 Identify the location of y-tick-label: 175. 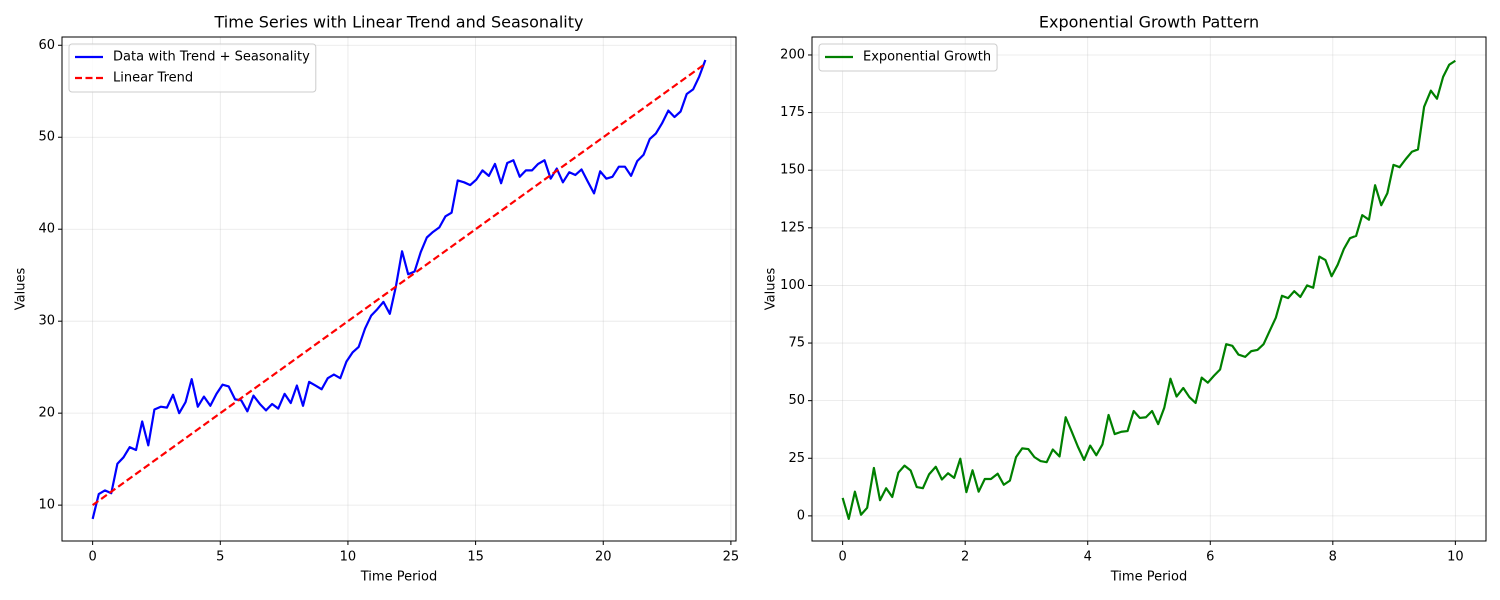
(792, 112).